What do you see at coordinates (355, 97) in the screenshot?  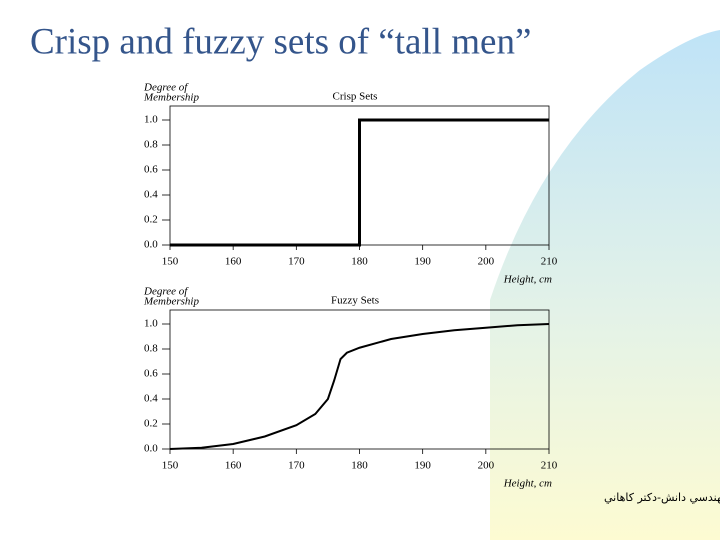 I see `chart-title: Crisp Sets` at bounding box center [355, 97].